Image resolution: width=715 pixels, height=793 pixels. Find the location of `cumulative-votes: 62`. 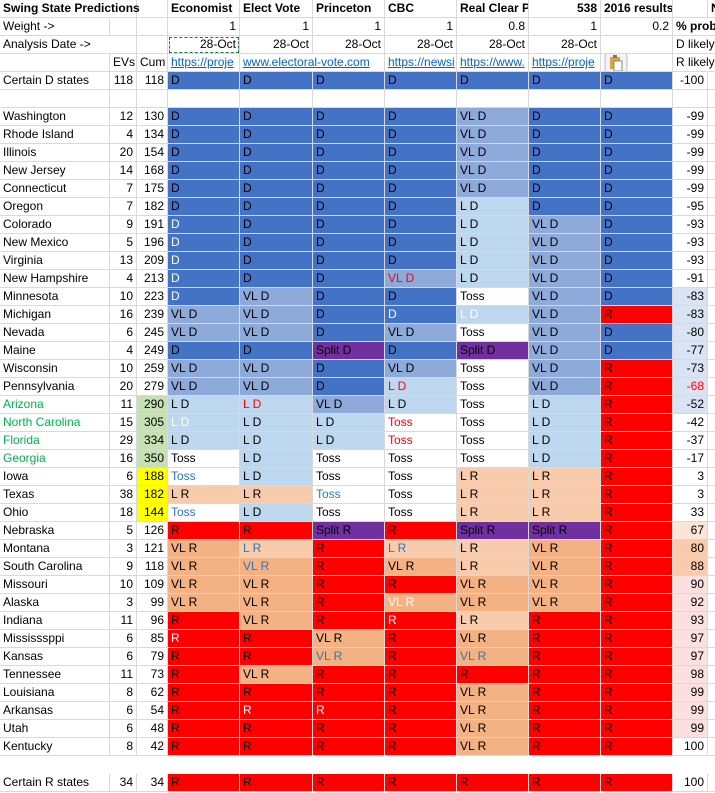

cumulative-votes: 62 is located at coordinates (152, 693).